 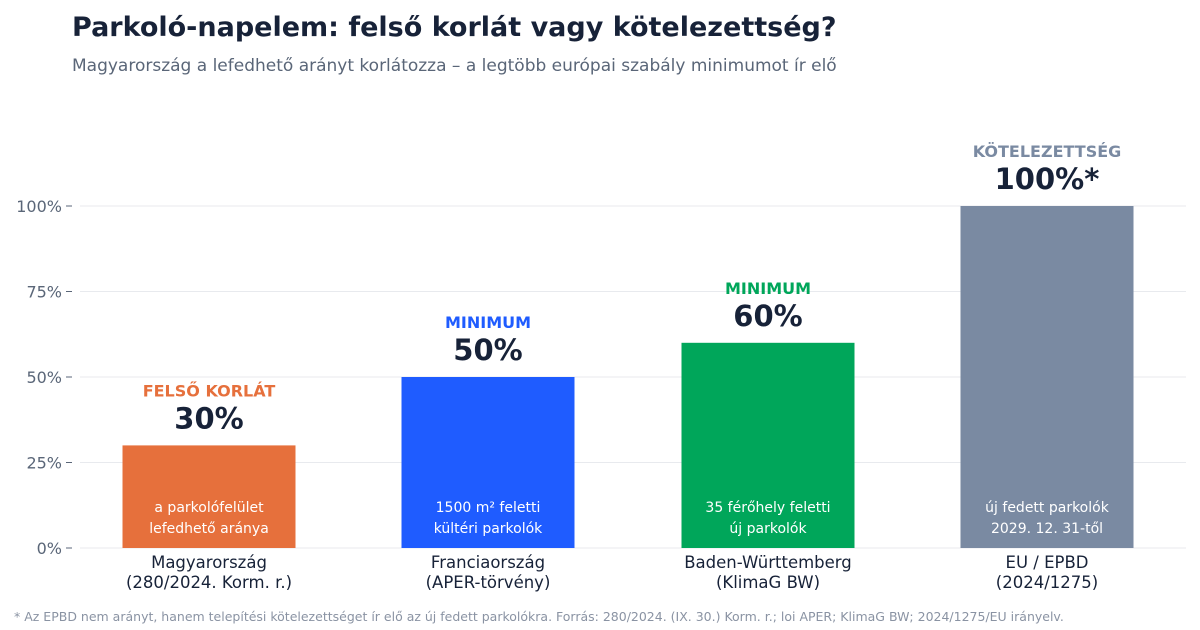 I want to click on x-category-label: Franciaország, so click(x=488, y=562).